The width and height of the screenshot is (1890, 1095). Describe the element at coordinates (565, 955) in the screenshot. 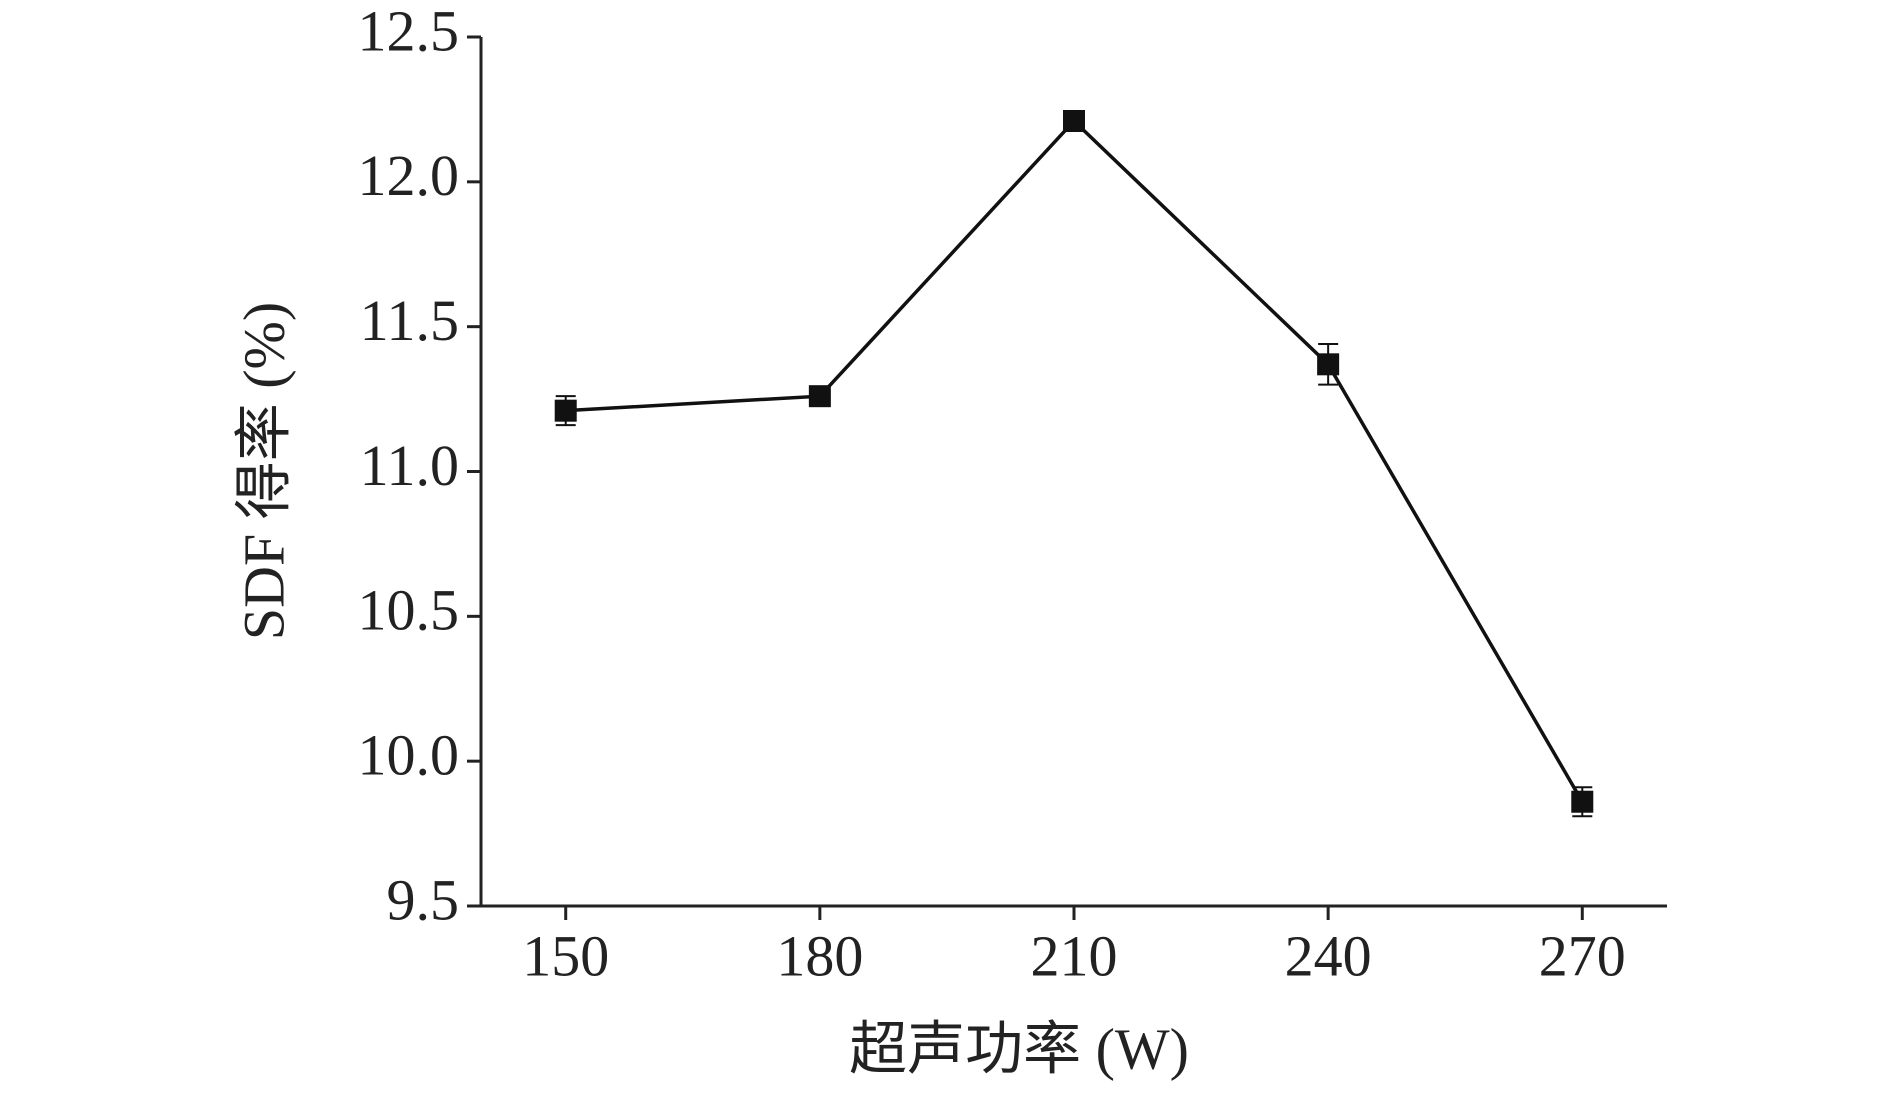

I see `x-tick-label: 150` at that location.